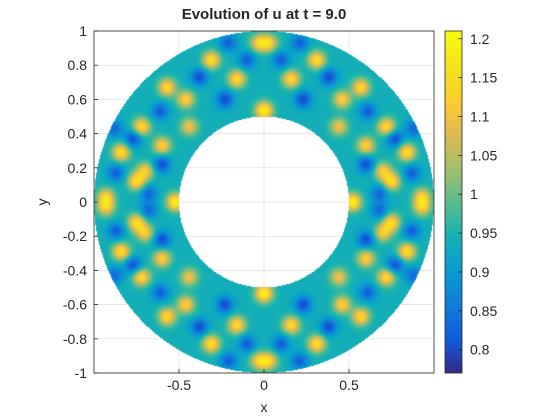 The image size is (560, 420). I want to click on colorbar-tick-label: 0.9, so click(480, 272).